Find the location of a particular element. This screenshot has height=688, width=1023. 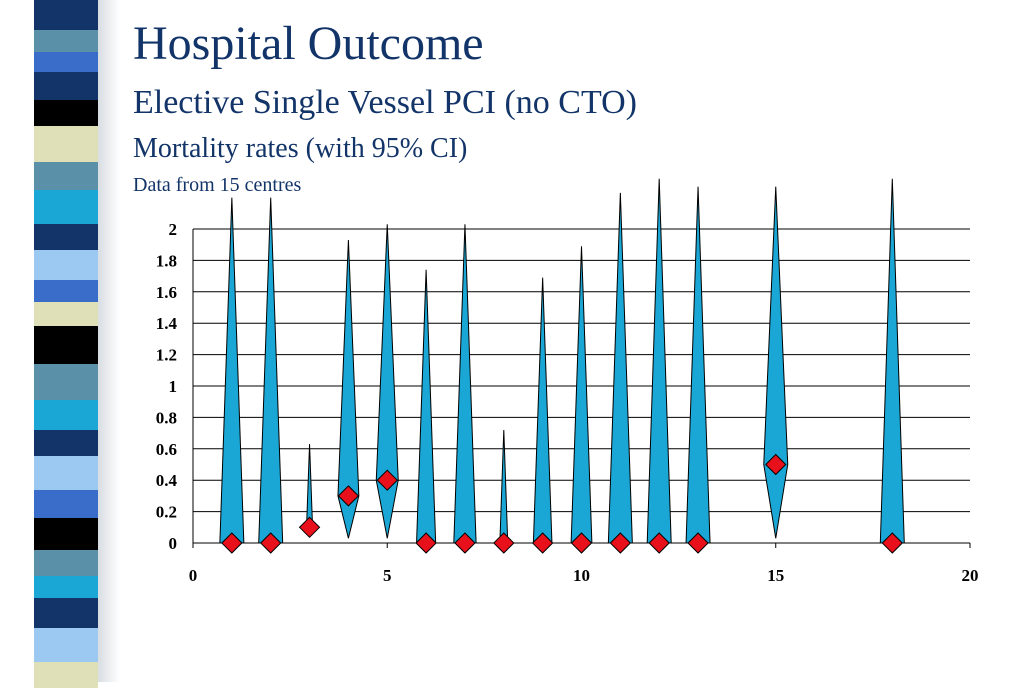

x-tick-label: 15 is located at coordinates (775, 575).